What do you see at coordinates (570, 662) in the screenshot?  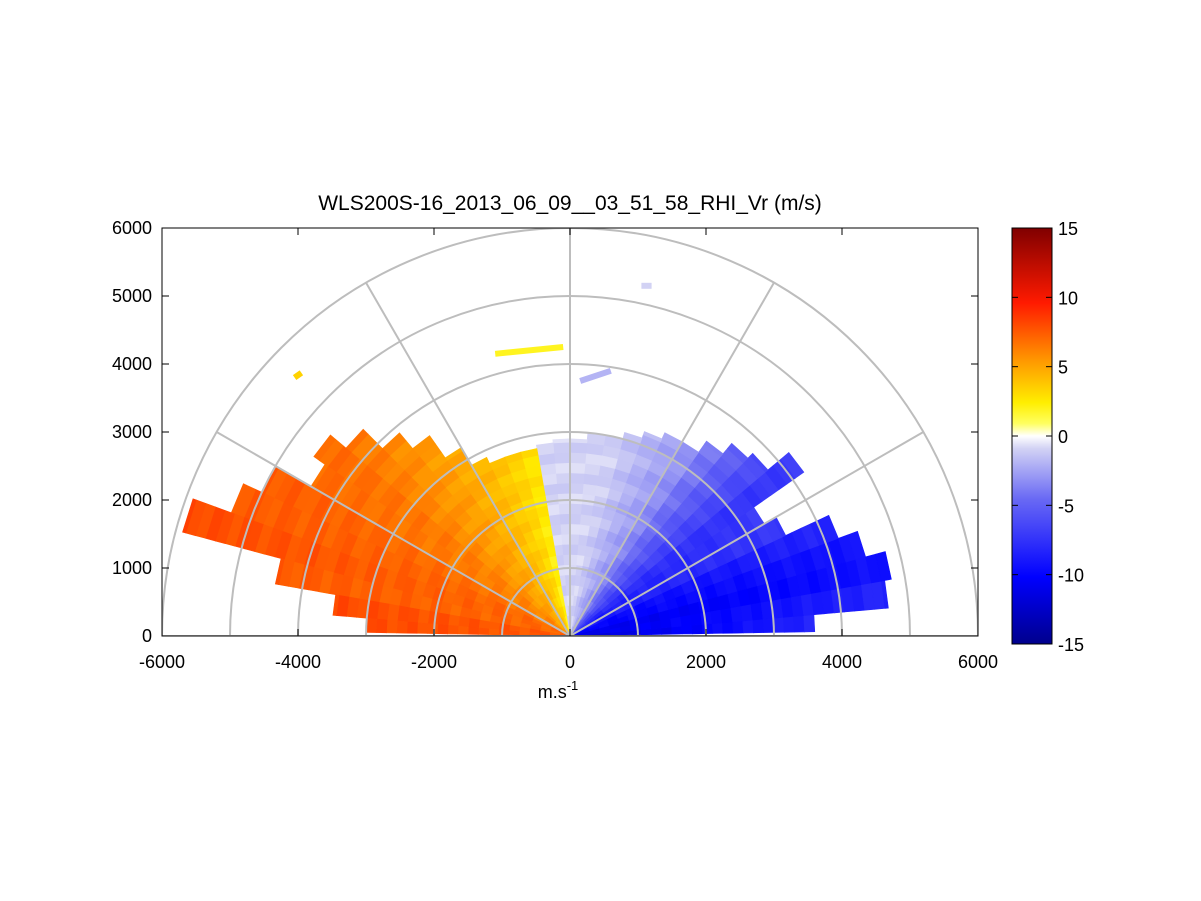 I see `x-tick-label: 0` at bounding box center [570, 662].